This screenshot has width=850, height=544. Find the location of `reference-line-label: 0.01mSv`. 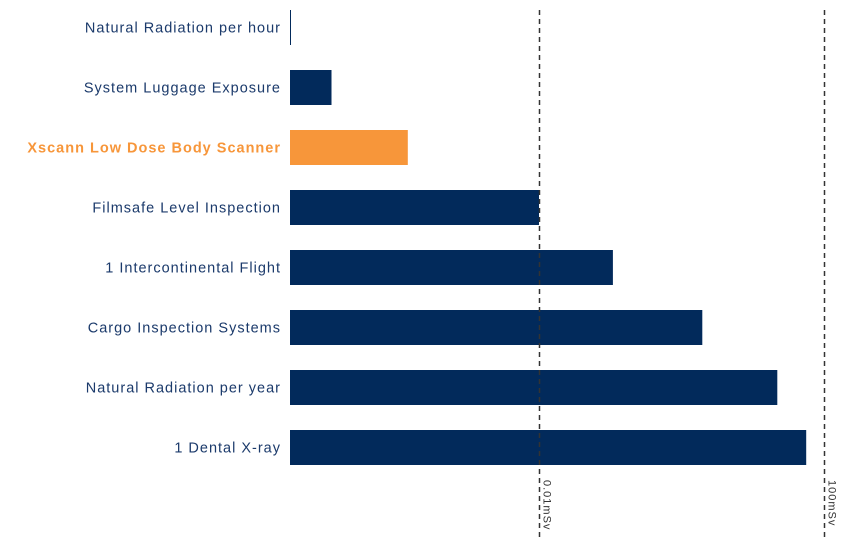

reference-line-label: 0.01mSv is located at coordinates (547, 505).